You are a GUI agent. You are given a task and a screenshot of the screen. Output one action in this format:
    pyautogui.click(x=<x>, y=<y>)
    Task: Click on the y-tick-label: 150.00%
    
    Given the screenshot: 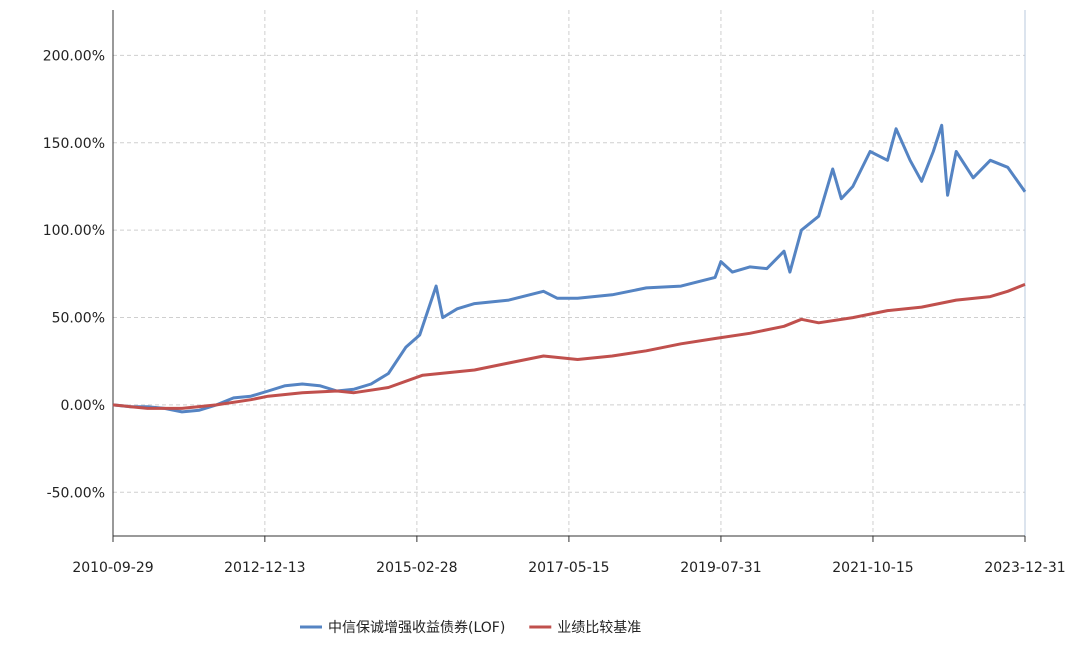 What is the action you would take?
    pyautogui.click(x=74, y=144)
    